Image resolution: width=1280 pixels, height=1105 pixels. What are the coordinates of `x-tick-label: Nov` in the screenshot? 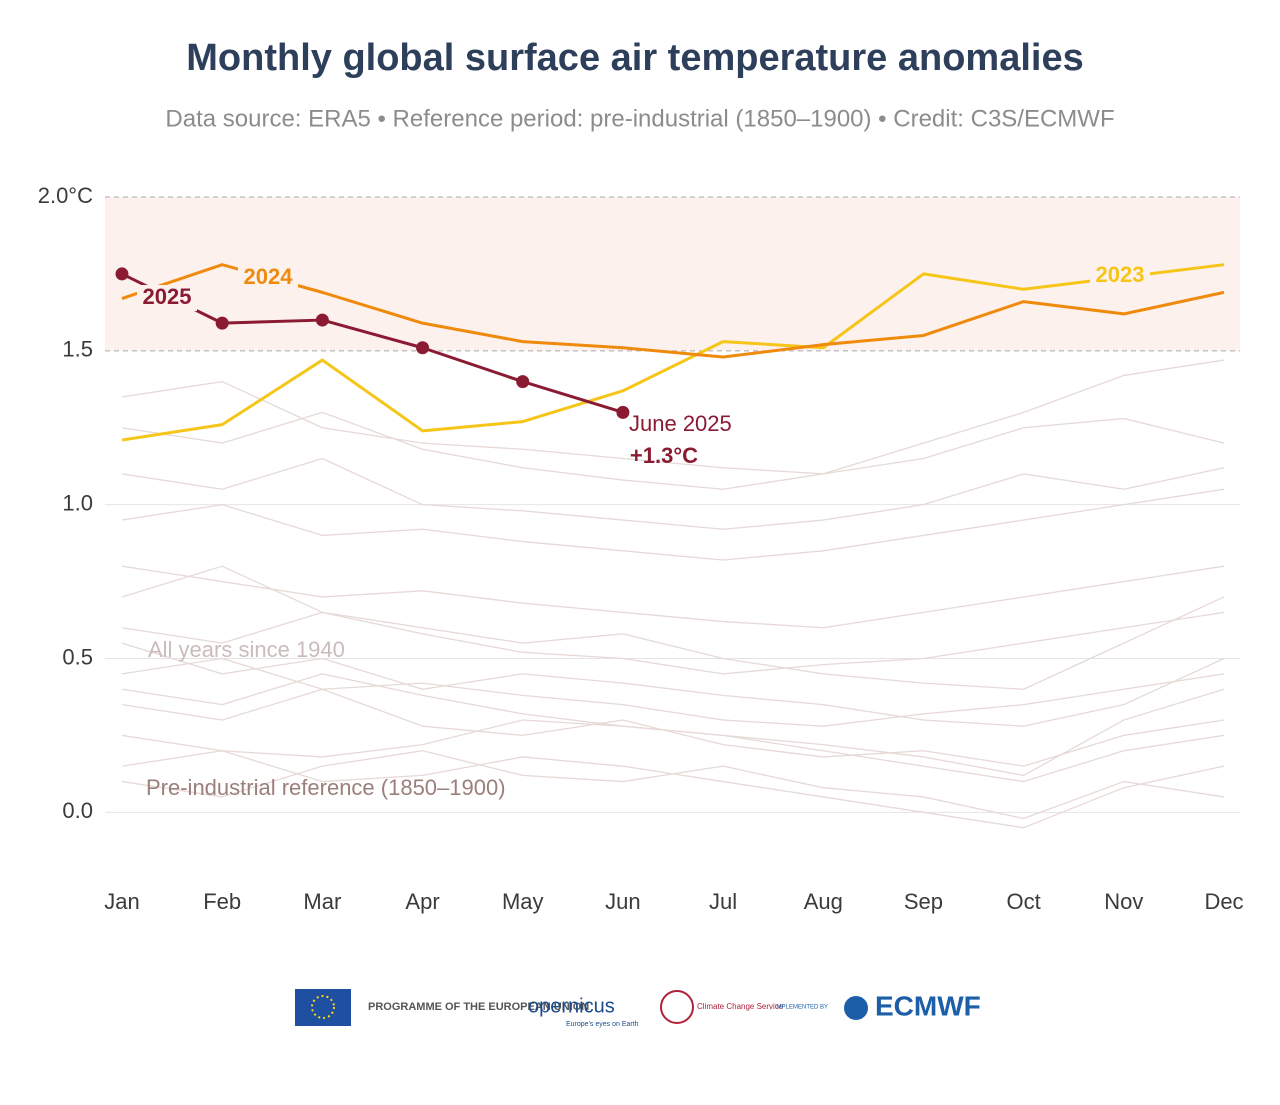 It's located at (1123, 901).